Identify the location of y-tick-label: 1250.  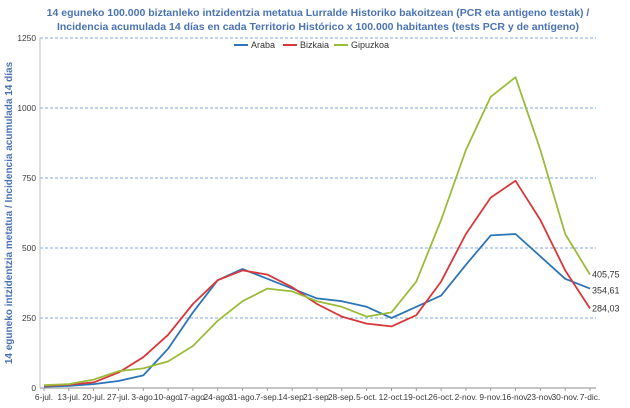
(26, 38).